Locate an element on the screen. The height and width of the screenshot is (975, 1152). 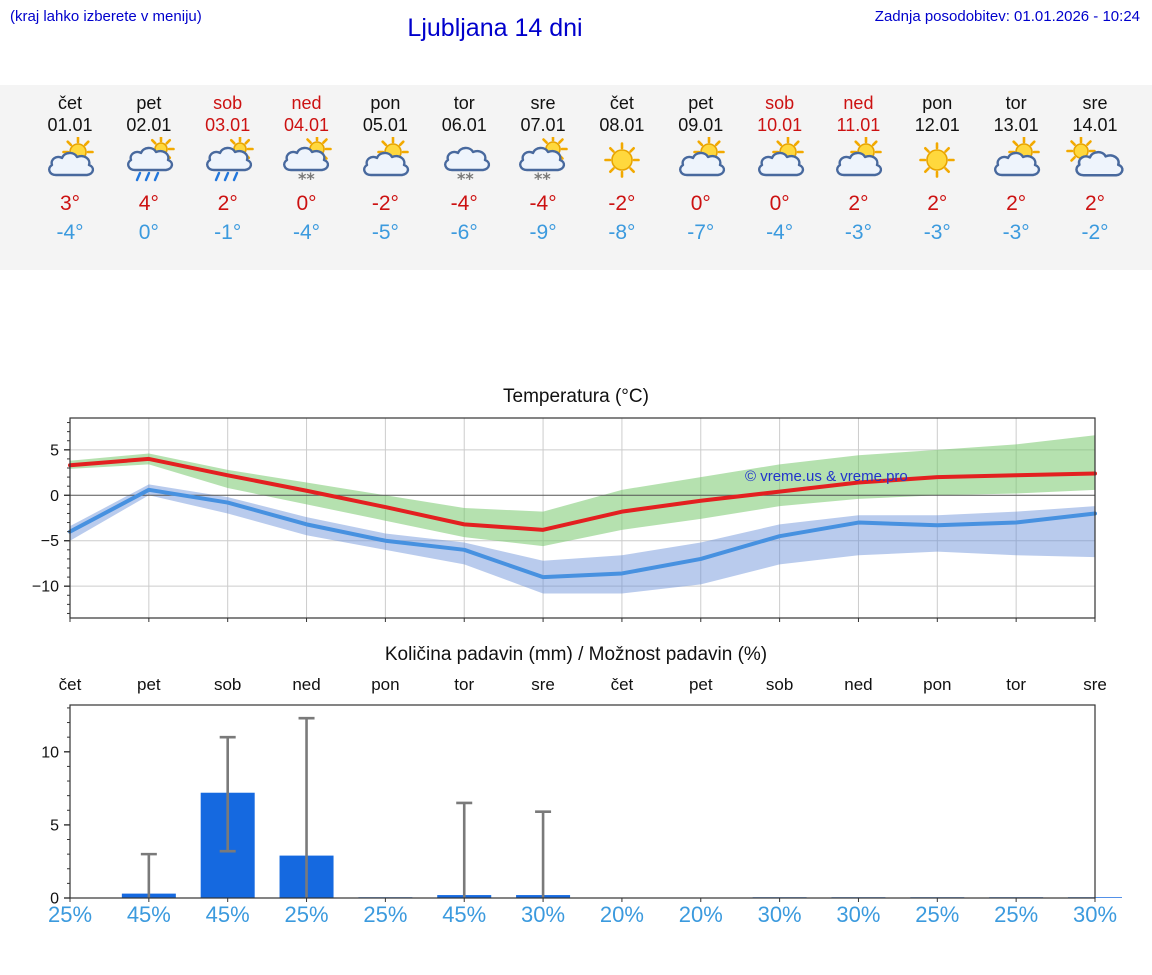
day-high-temp: 4° is located at coordinates (148, 203).